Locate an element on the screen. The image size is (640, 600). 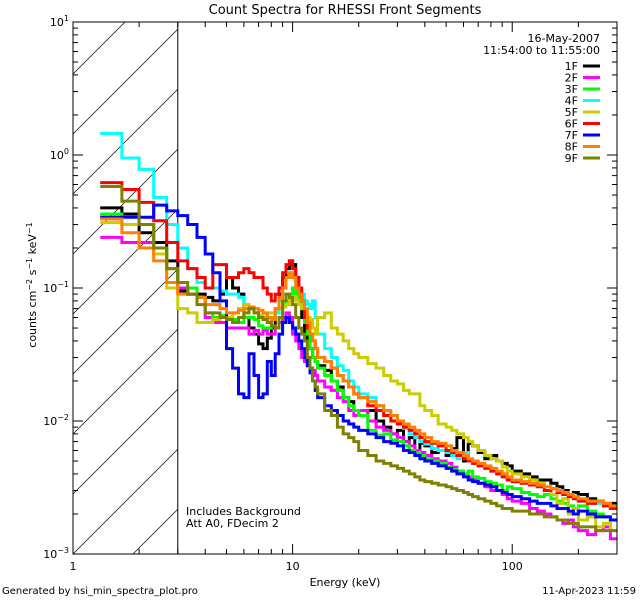
footer-timestamp: 11-Apr-2023 11:59 is located at coordinates (589, 591).